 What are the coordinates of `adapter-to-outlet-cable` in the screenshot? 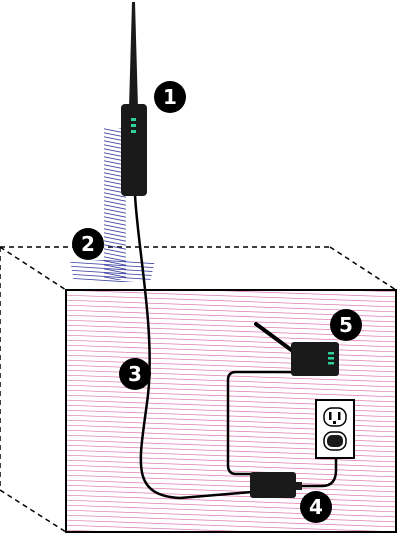 It's located at (318, 464).